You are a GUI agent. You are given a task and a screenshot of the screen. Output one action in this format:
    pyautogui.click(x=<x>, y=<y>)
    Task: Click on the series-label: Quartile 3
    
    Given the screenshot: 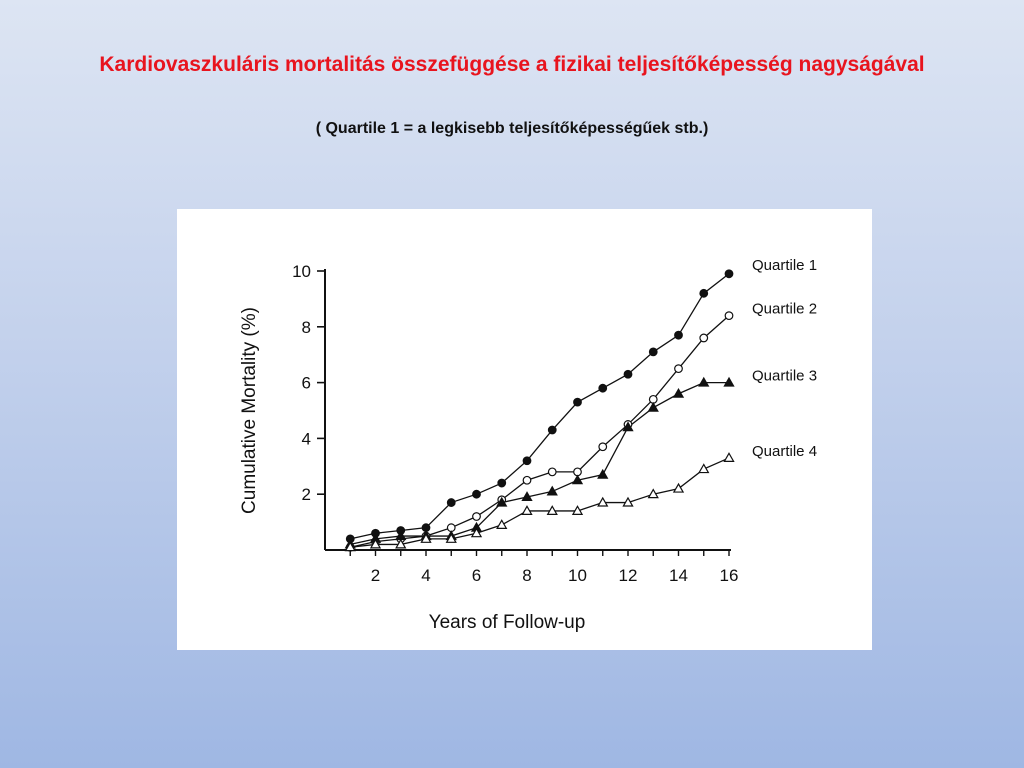 What is the action you would take?
    pyautogui.click(x=784, y=376)
    